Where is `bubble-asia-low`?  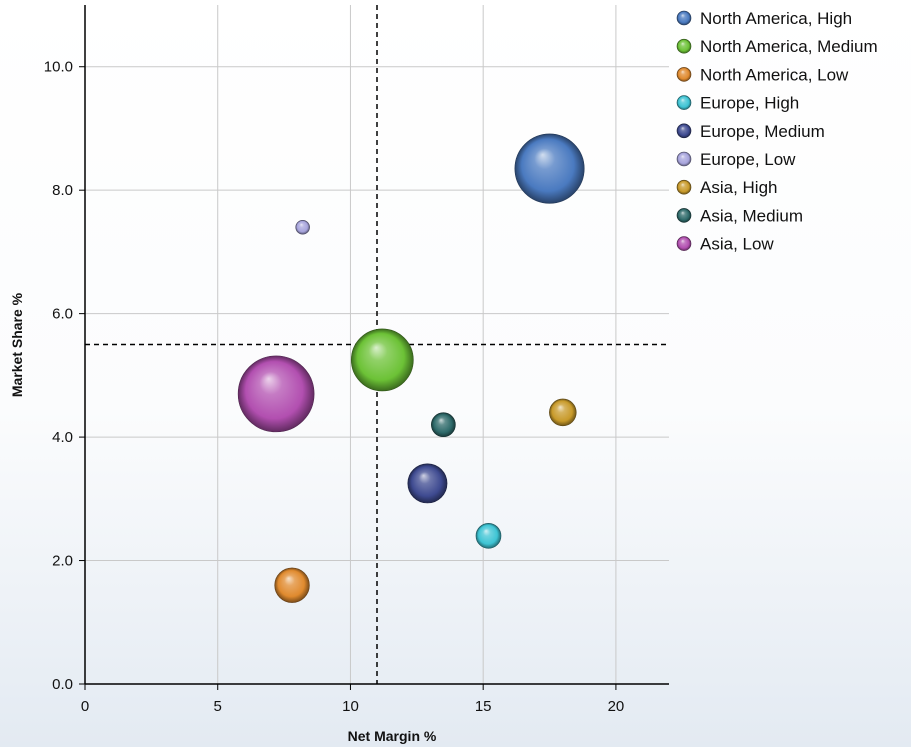 bubble-asia-low is located at coordinates (276, 394).